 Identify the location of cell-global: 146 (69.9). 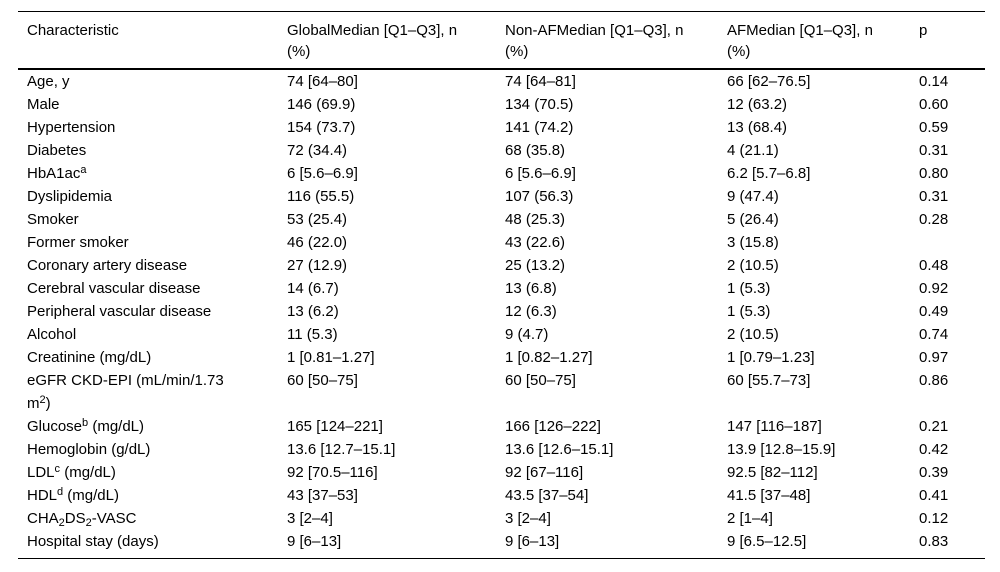
(321, 104).